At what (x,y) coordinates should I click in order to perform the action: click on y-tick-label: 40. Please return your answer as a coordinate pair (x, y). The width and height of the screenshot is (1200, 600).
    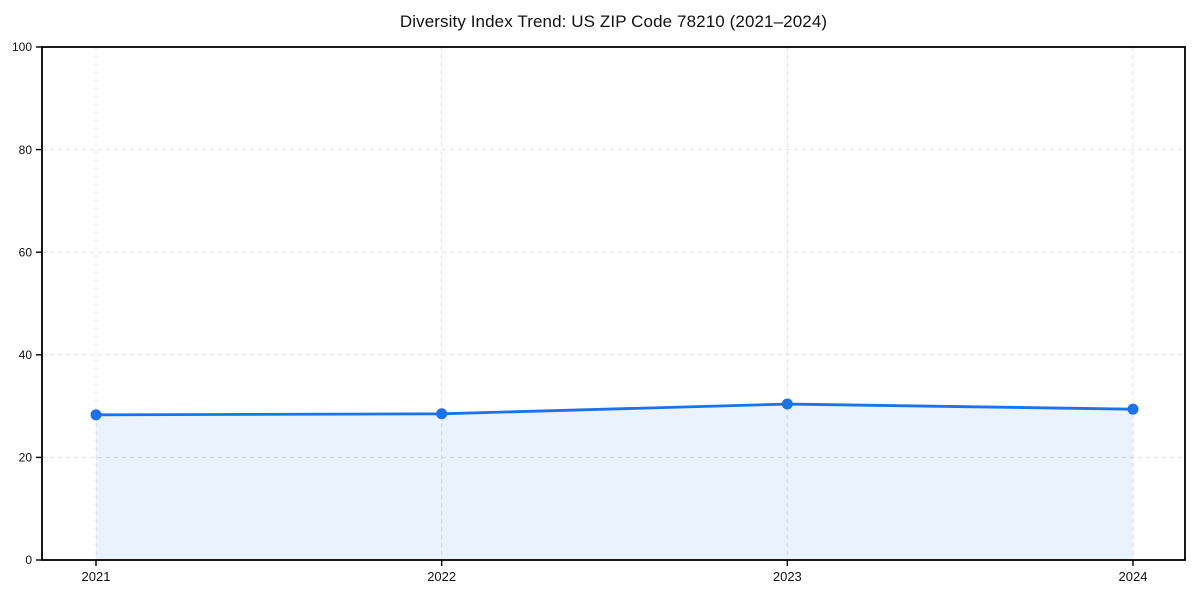
    Looking at the image, I should click on (26, 355).